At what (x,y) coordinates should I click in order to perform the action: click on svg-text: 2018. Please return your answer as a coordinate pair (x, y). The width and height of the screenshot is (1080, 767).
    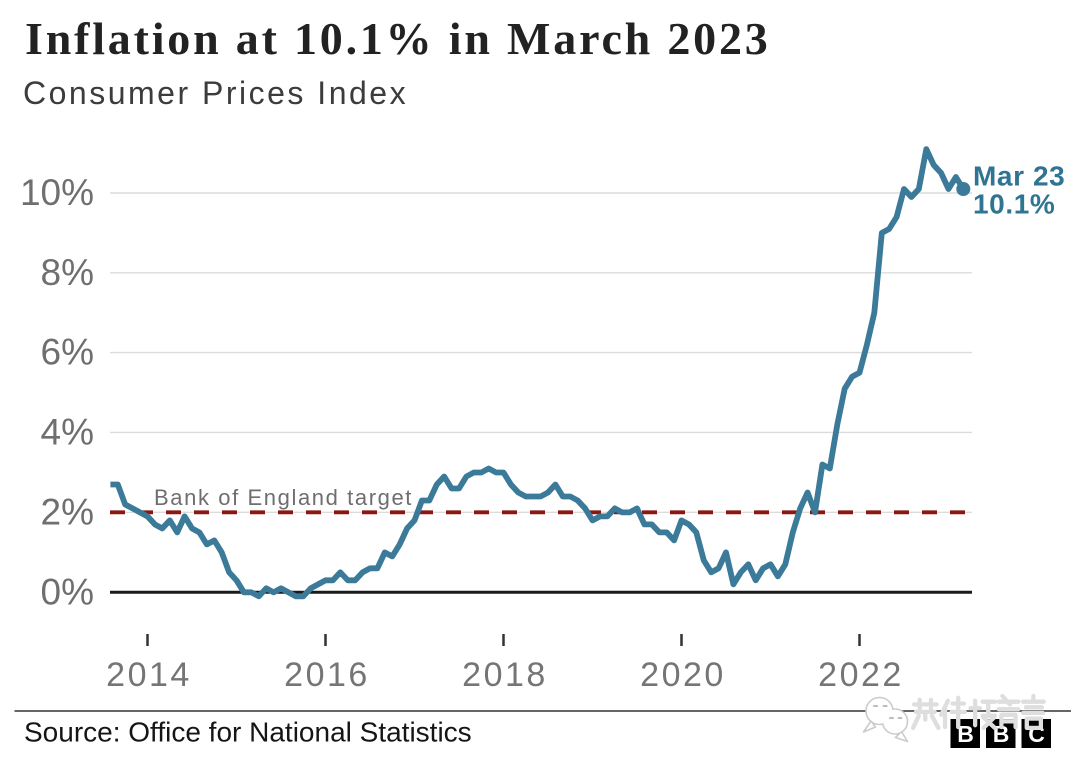
    Looking at the image, I should click on (505, 675).